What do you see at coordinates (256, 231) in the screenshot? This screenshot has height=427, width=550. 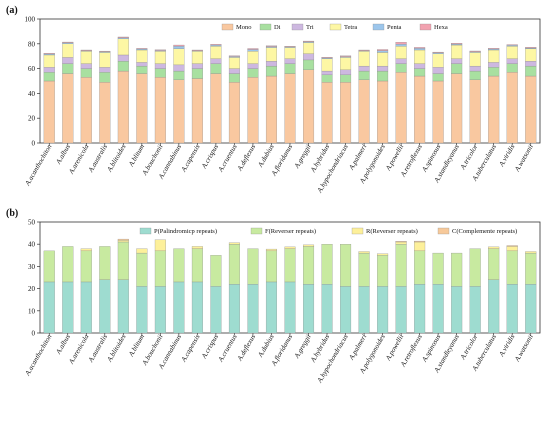 I see `legend-swatch-b` at bounding box center [256, 231].